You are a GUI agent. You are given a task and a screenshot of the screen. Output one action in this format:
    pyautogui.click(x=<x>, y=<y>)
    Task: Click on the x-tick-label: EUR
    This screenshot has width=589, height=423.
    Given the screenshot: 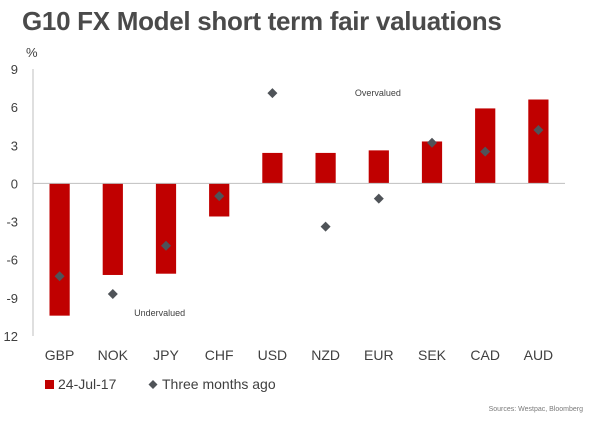 What is the action you would take?
    pyautogui.click(x=379, y=355)
    